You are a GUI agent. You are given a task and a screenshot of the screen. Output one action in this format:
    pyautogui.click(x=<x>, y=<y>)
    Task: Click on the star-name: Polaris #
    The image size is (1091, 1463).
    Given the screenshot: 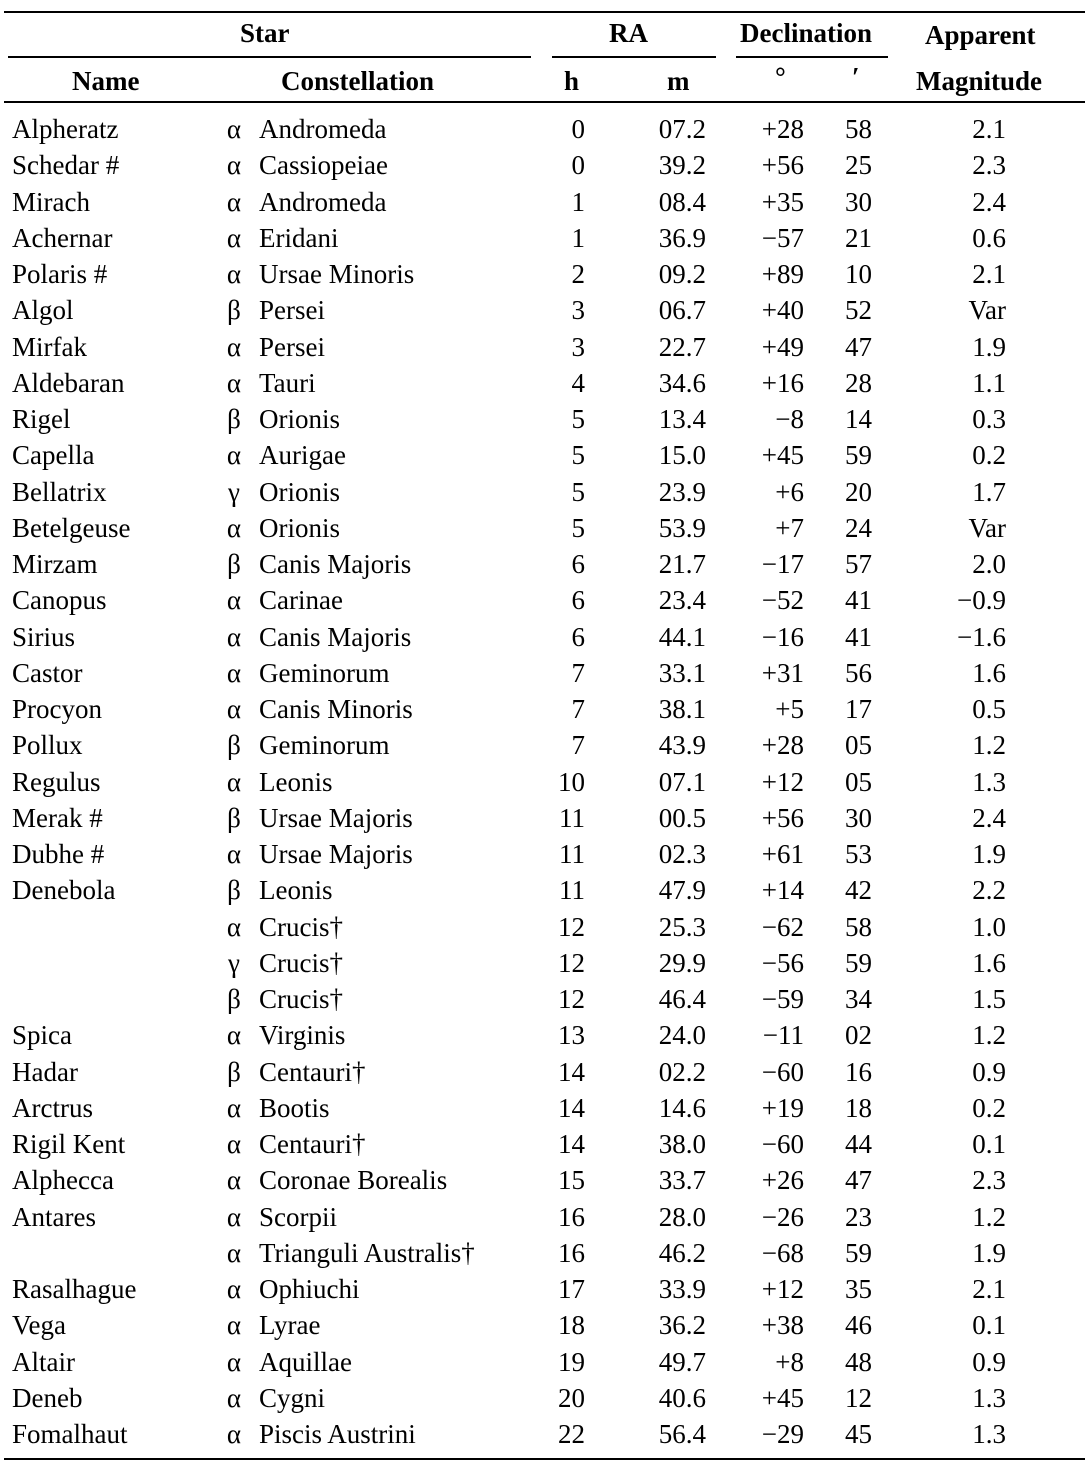 What is the action you would take?
    pyautogui.click(x=60, y=274)
    